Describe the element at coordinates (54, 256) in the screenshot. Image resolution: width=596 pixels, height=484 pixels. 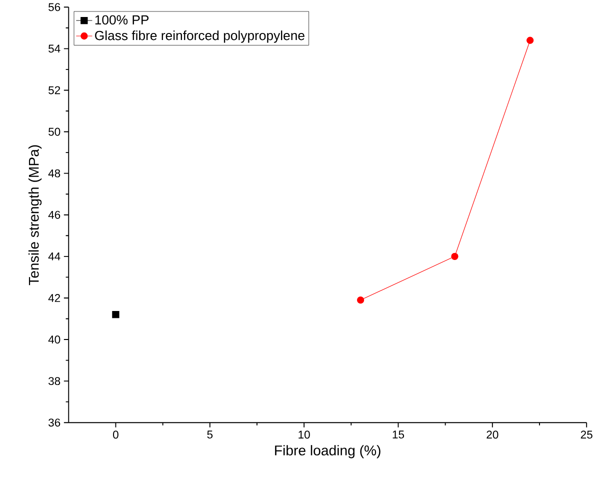
I see `y-tick-label: 44` at that location.